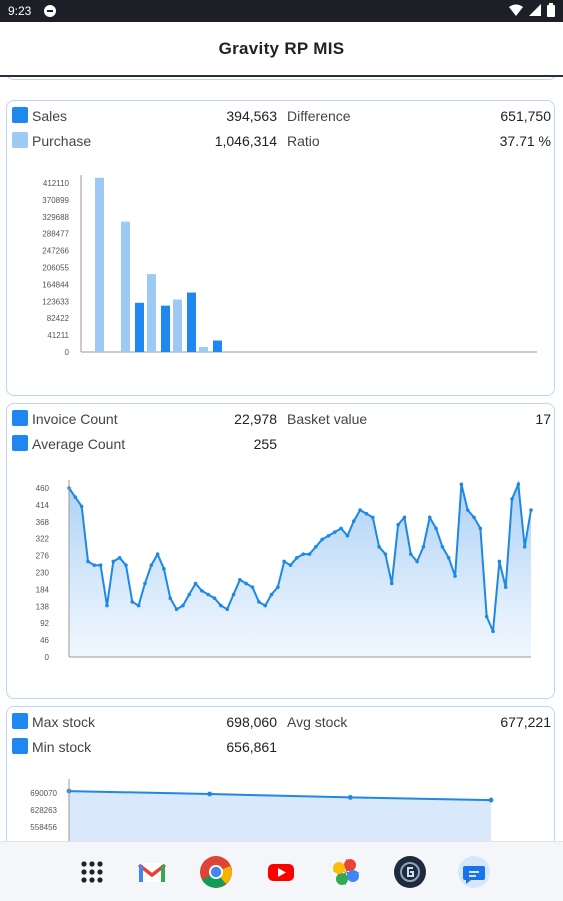  What do you see at coordinates (79, 444) in the screenshot?
I see `metric-label: Average Count` at bounding box center [79, 444].